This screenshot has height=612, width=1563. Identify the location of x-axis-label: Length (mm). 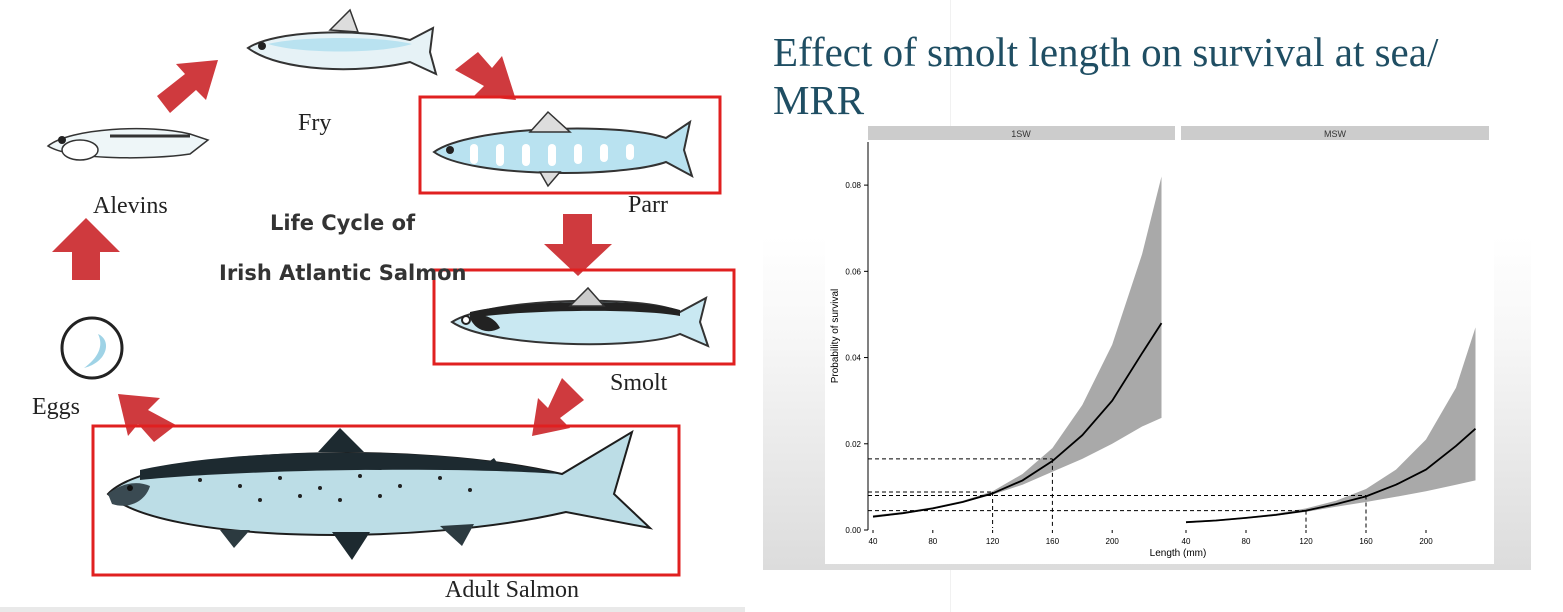
(1178, 553).